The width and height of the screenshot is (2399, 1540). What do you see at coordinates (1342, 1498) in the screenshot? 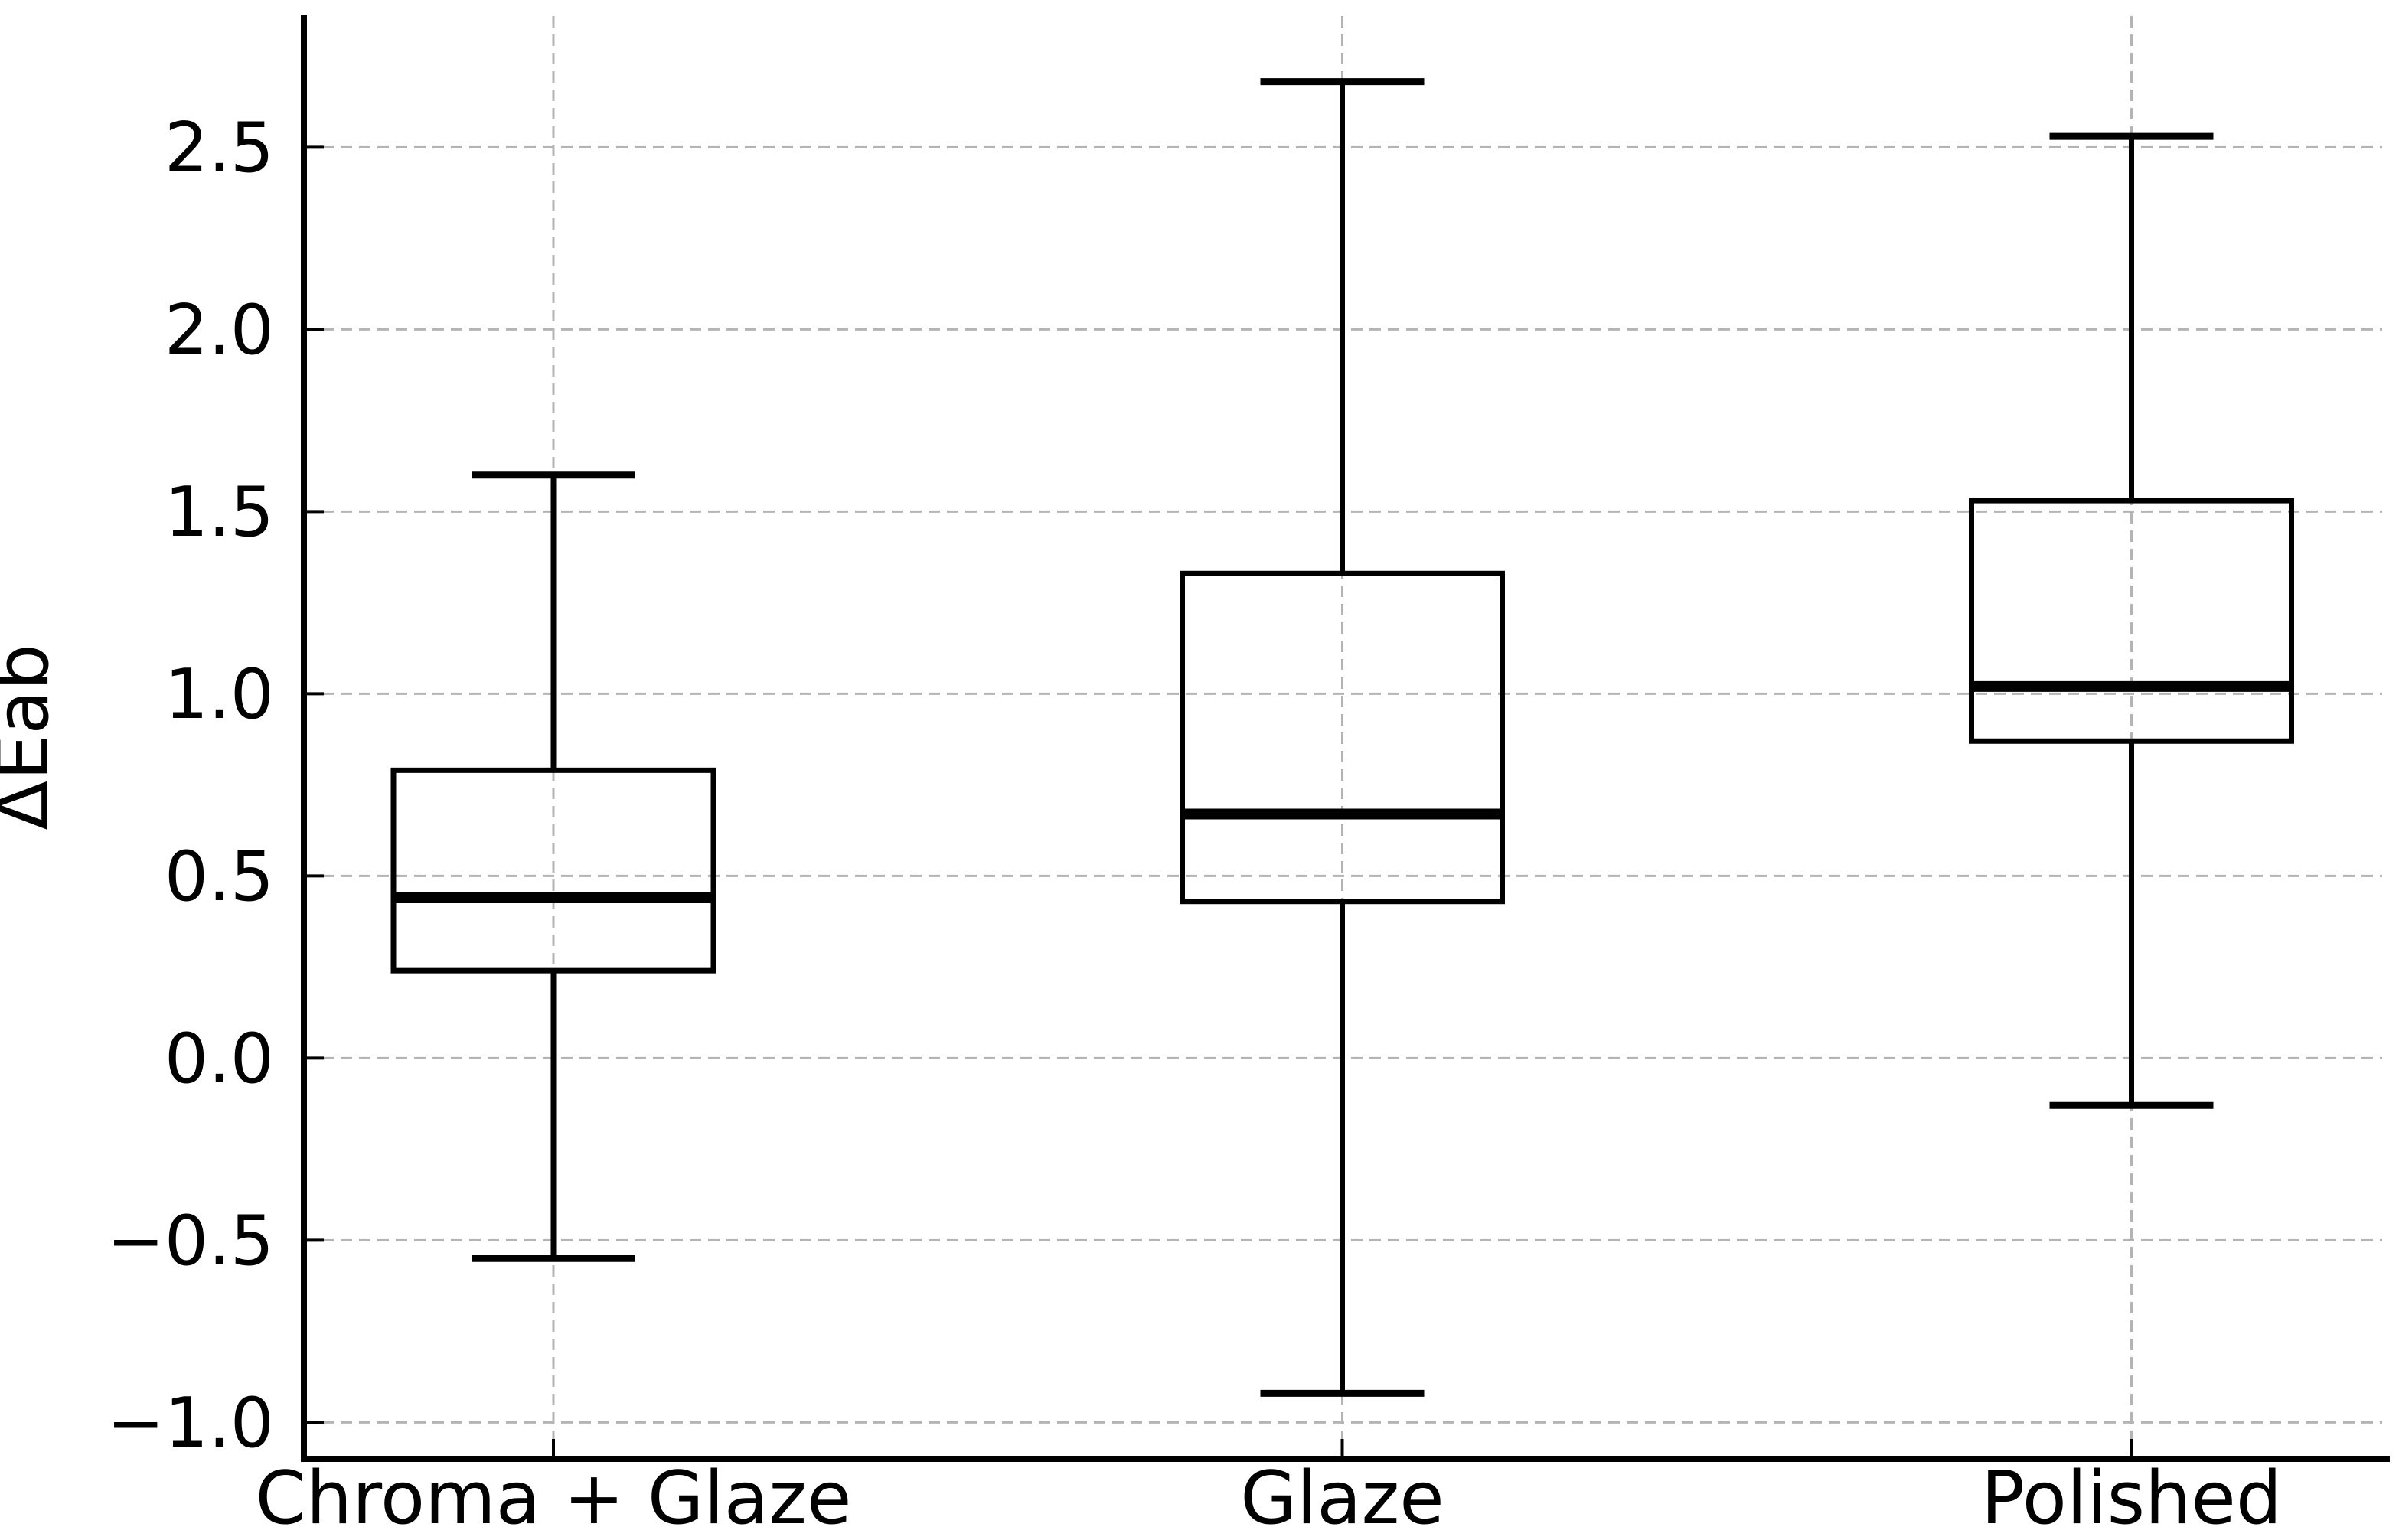
I see `x-category-label: Glaze` at bounding box center [1342, 1498].